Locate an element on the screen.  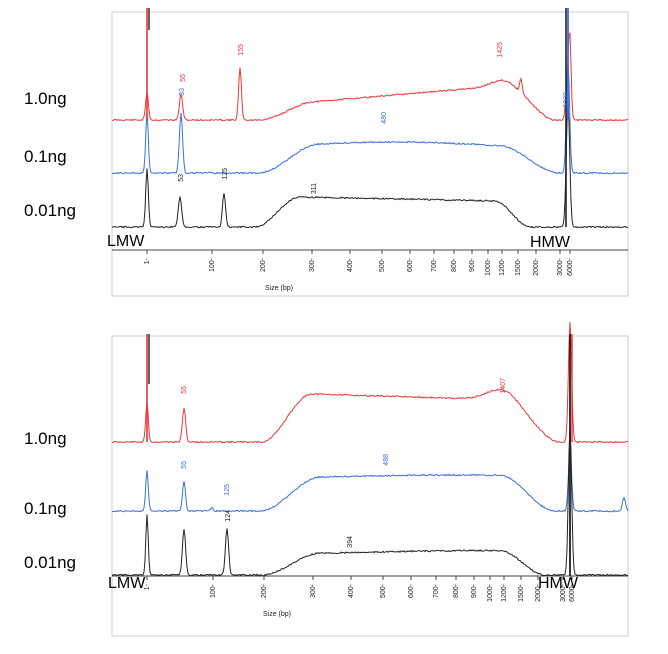
peak-label: 155 is located at coordinates (241, 50).